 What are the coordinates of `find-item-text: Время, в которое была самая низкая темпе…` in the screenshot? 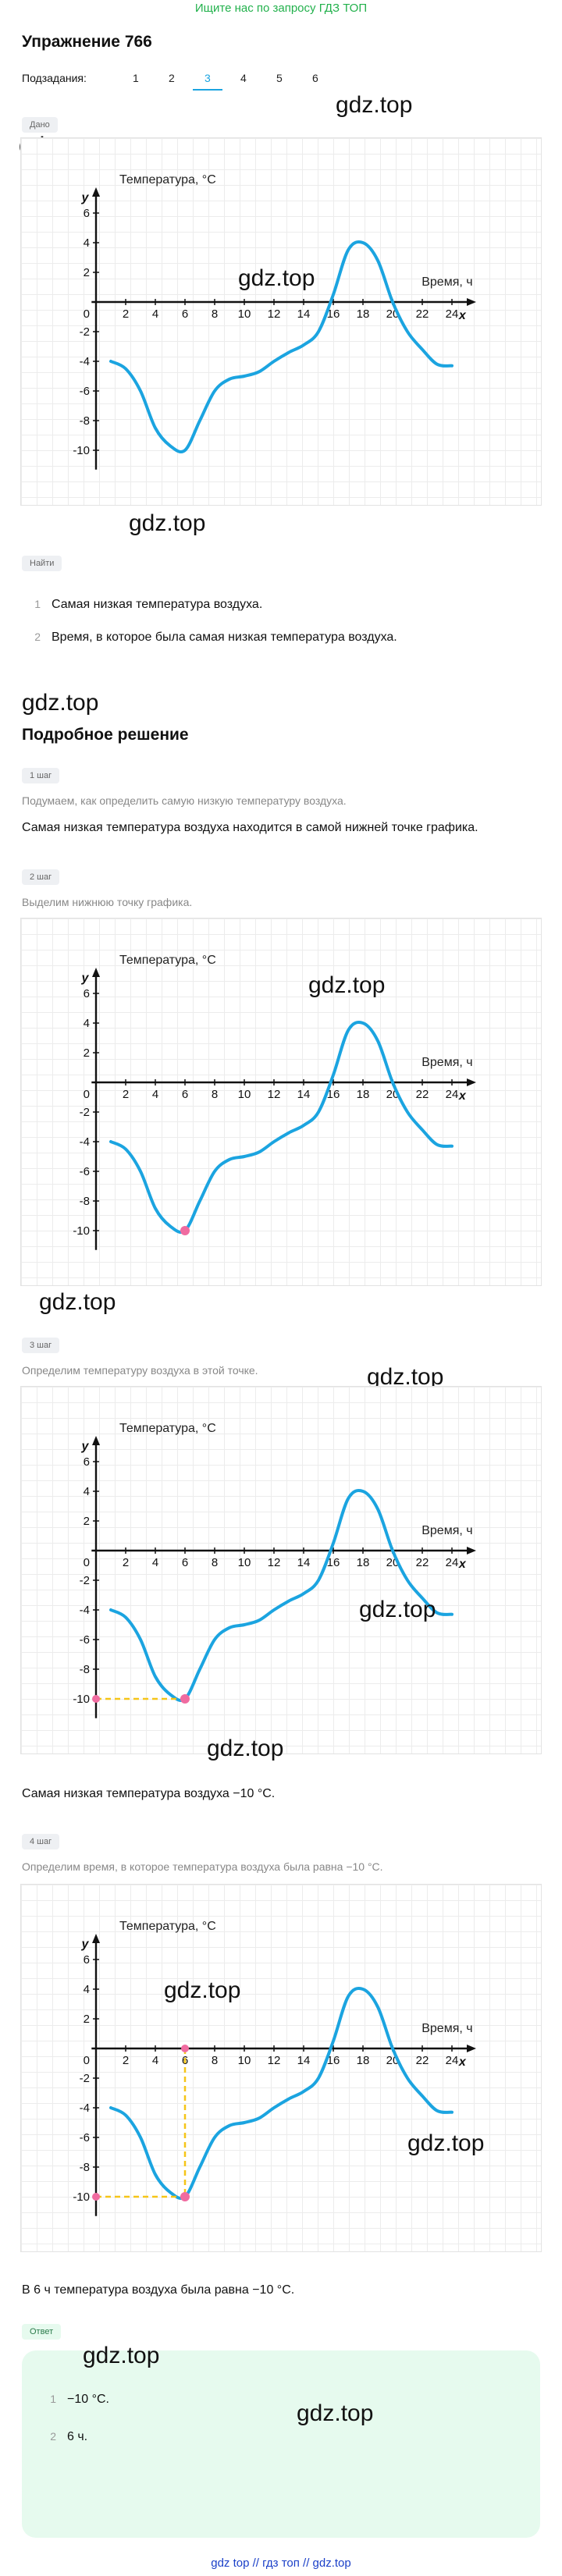 It's located at (224, 637).